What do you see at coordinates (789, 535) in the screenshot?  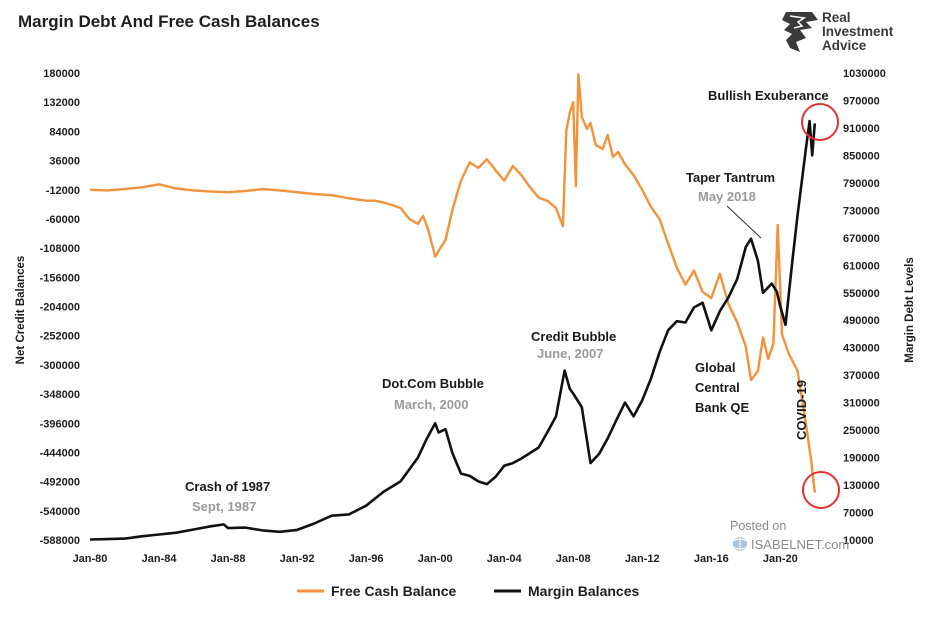 I see `isabelnet-watermark: Posted on ISABELNET.com` at bounding box center [789, 535].